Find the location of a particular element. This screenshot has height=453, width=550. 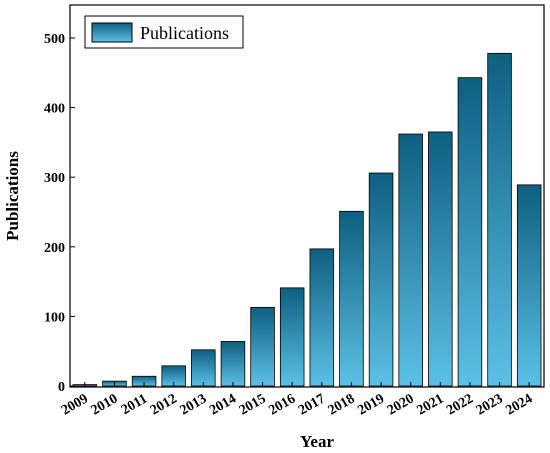

x-tick-label-2014: 2014 is located at coordinates (223, 404).